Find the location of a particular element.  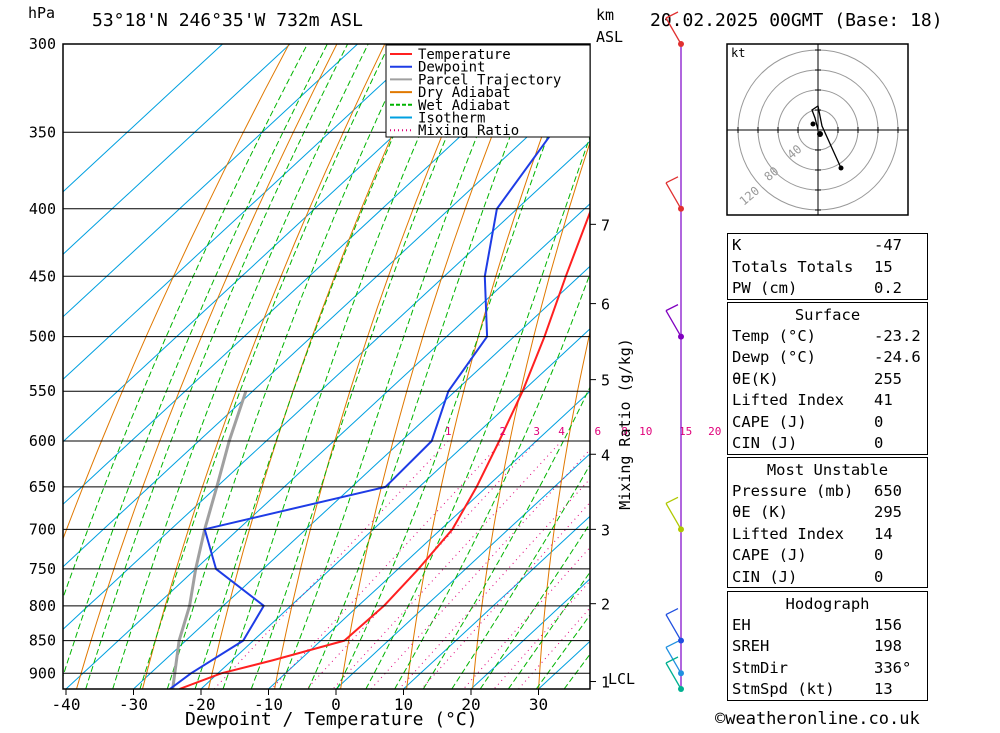

index-row: StmDir 336° is located at coordinates (827, 668).